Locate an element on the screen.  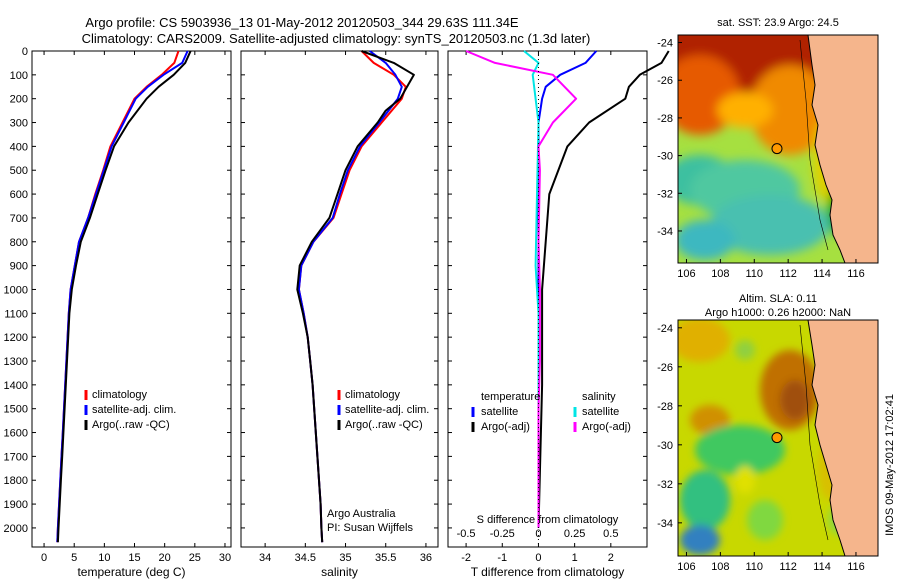
sla_map-xtick-label: 114 is located at coordinates (822, 567).